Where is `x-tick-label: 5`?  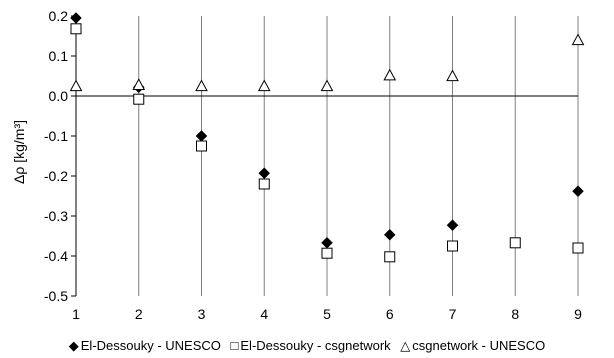 x-tick-label: 5 is located at coordinates (327, 314).